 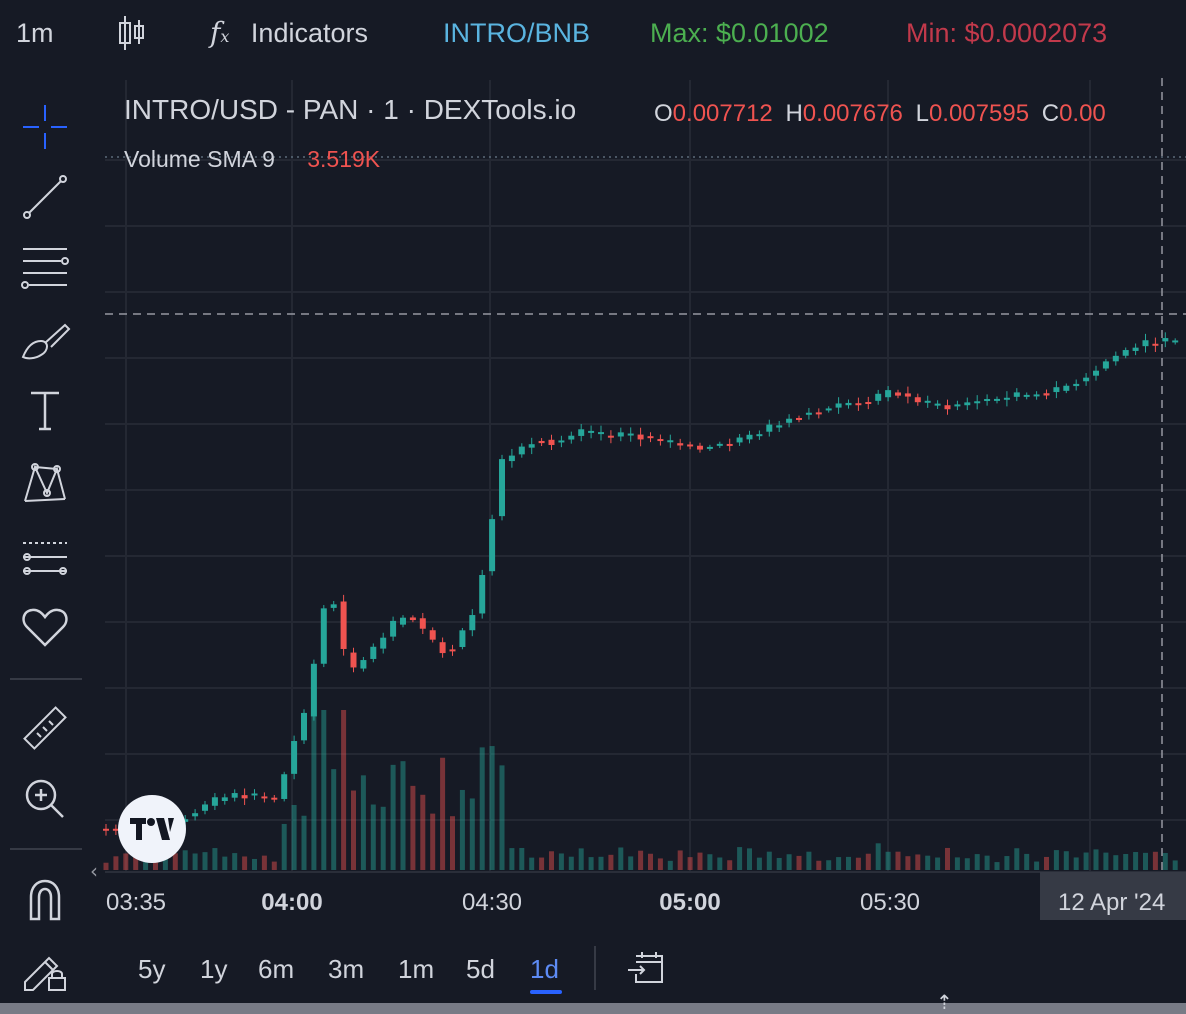 What do you see at coordinates (214, 969) in the screenshot?
I see `range-1y: 1y` at bounding box center [214, 969].